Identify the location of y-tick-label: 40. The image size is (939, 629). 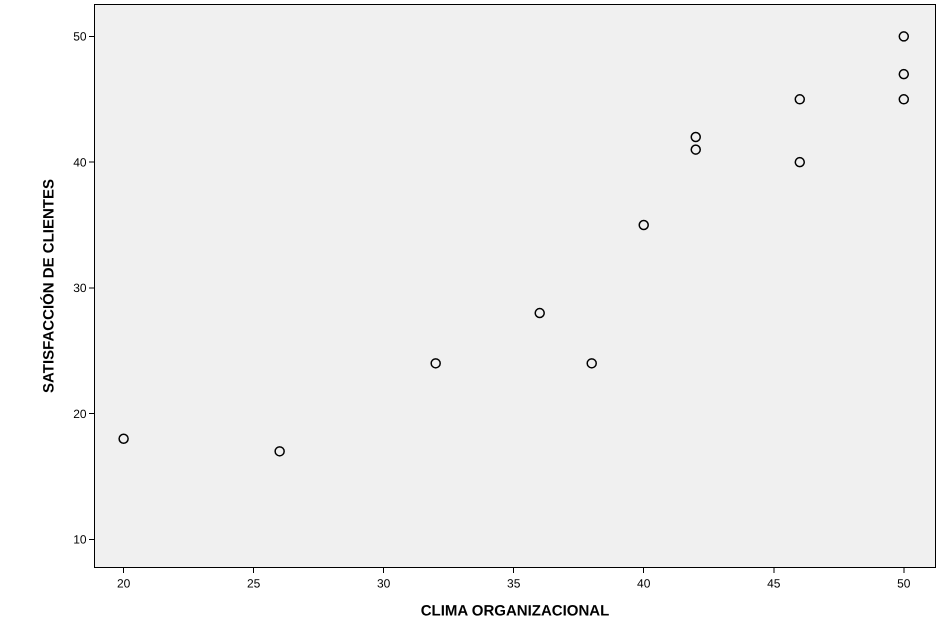
(80, 162).